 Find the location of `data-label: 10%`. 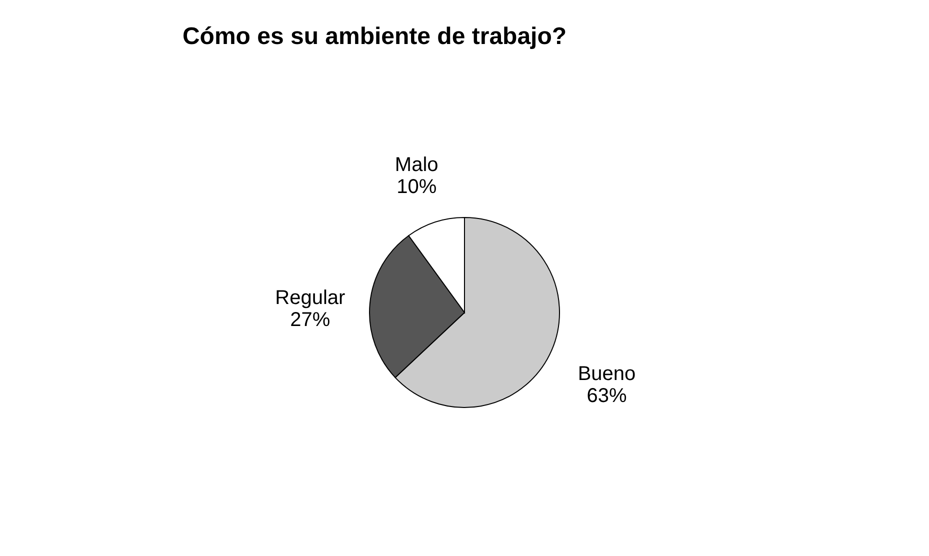

data-label: 10% is located at coordinates (416, 187).